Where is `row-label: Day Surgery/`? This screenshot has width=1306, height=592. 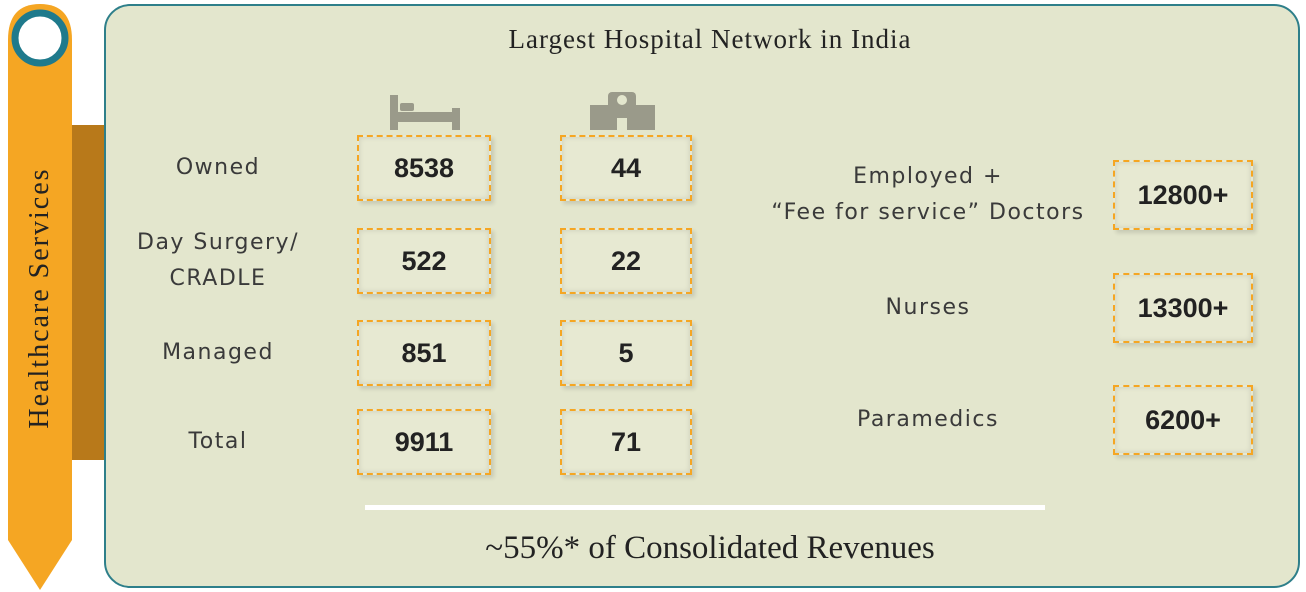
row-label: Day Surgery/ is located at coordinates (218, 242).